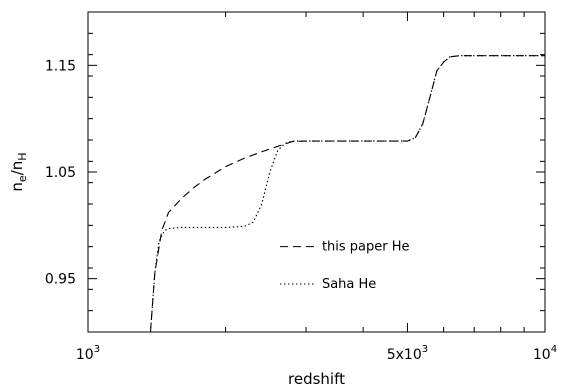  I want to click on y-tick-label: 1.15, so click(60, 66).